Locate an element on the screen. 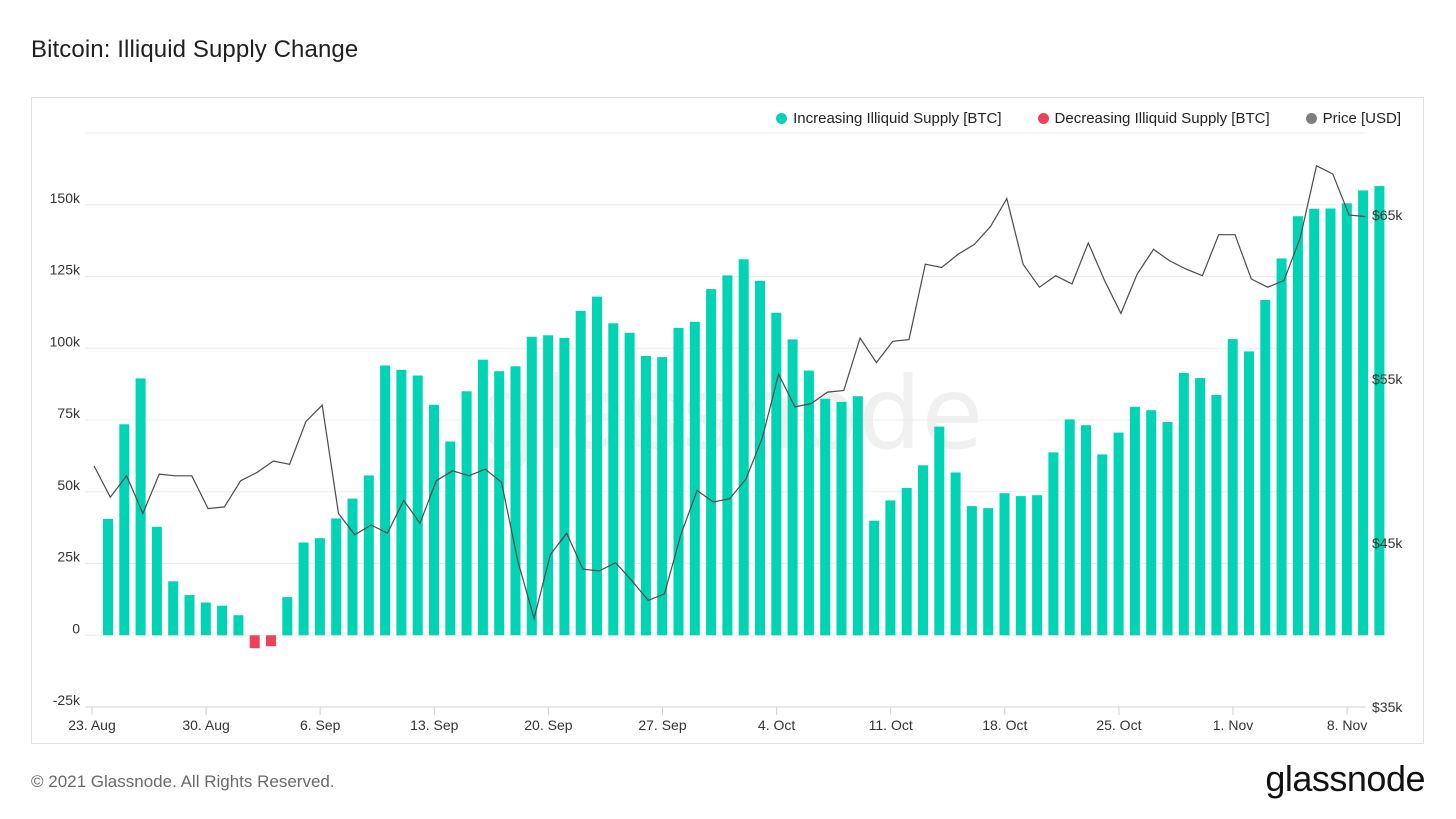 The height and width of the screenshot is (819, 1456). y-right-tick-label: $45k is located at coordinates (1387, 543).